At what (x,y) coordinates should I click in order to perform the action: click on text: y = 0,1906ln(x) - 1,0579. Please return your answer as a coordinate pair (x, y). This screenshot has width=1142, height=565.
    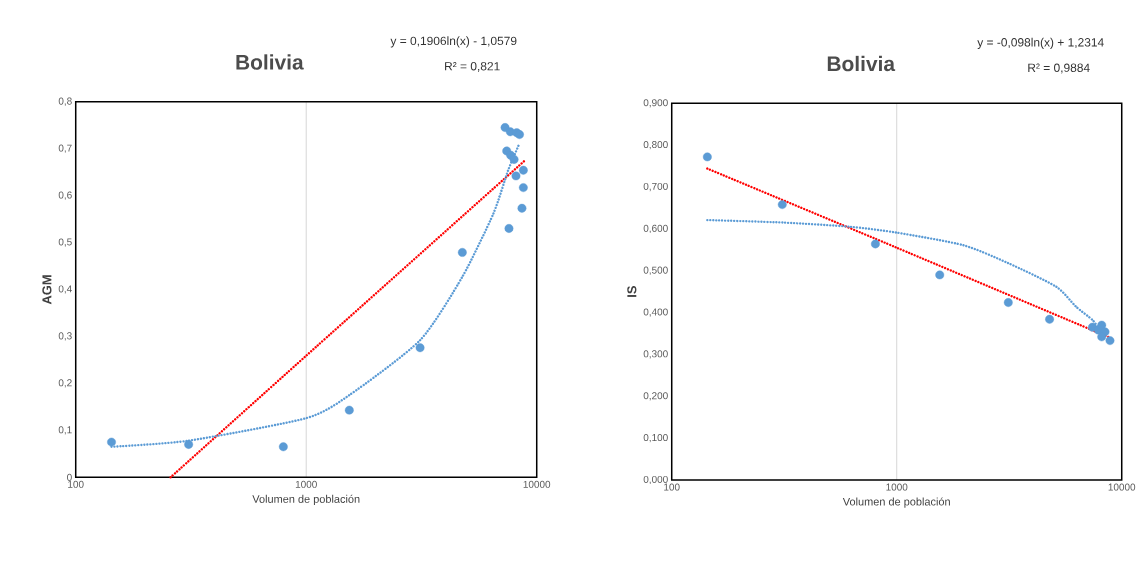
    Looking at the image, I should click on (453, 42).